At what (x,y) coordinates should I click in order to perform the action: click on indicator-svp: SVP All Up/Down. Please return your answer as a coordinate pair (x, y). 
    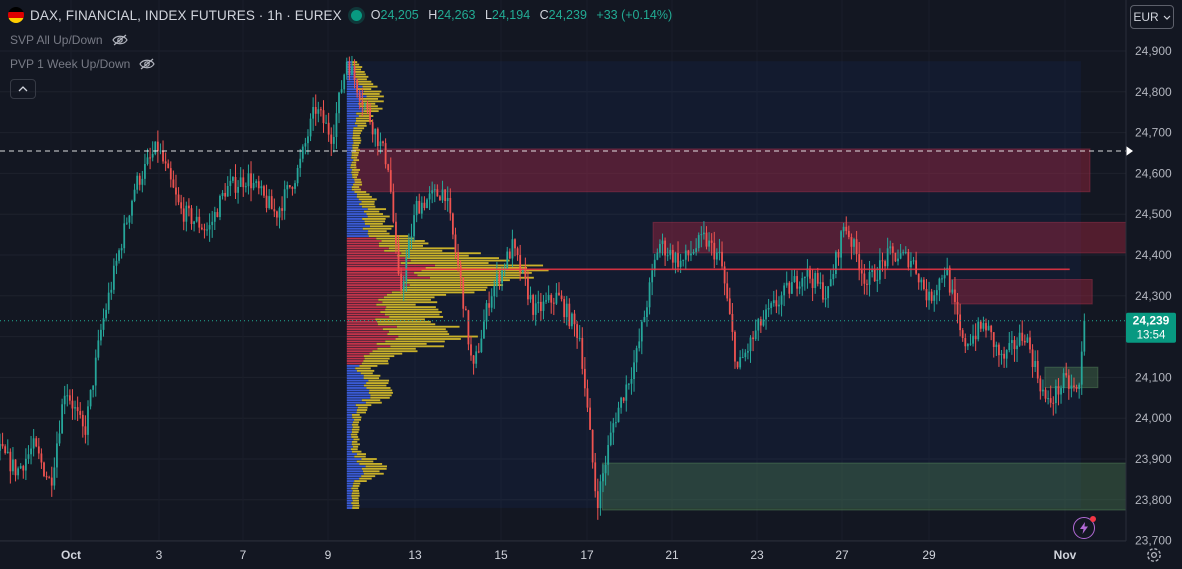
    Looking at the image, I should click on (69, 40).